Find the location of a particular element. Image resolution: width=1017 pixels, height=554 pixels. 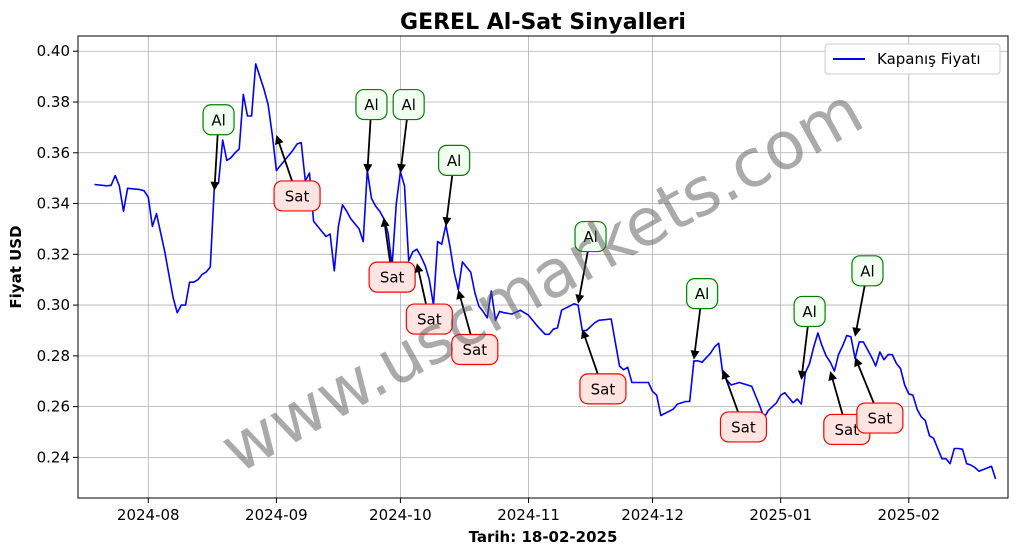

x-tick-label: 2024-09 is located at coordinates (276, 515).